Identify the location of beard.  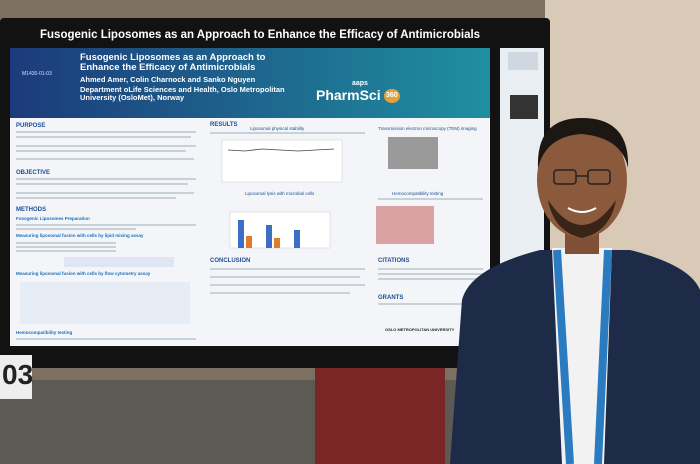
(582, 219).